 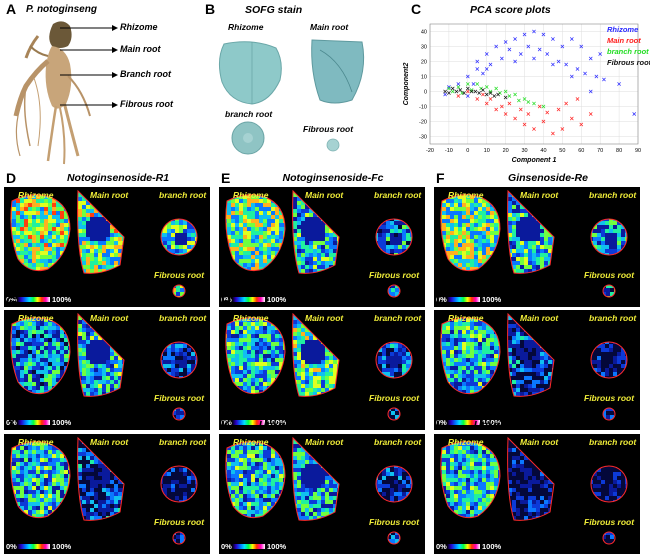 I want to click on y-tick-label: 0, so click(x=425, y=93).